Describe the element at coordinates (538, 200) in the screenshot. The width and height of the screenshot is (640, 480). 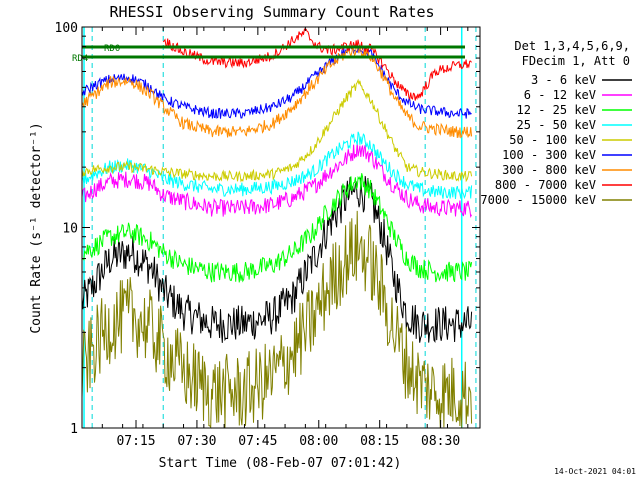
I see `legend-label-8: 7000 - 15000 keV` at that location.